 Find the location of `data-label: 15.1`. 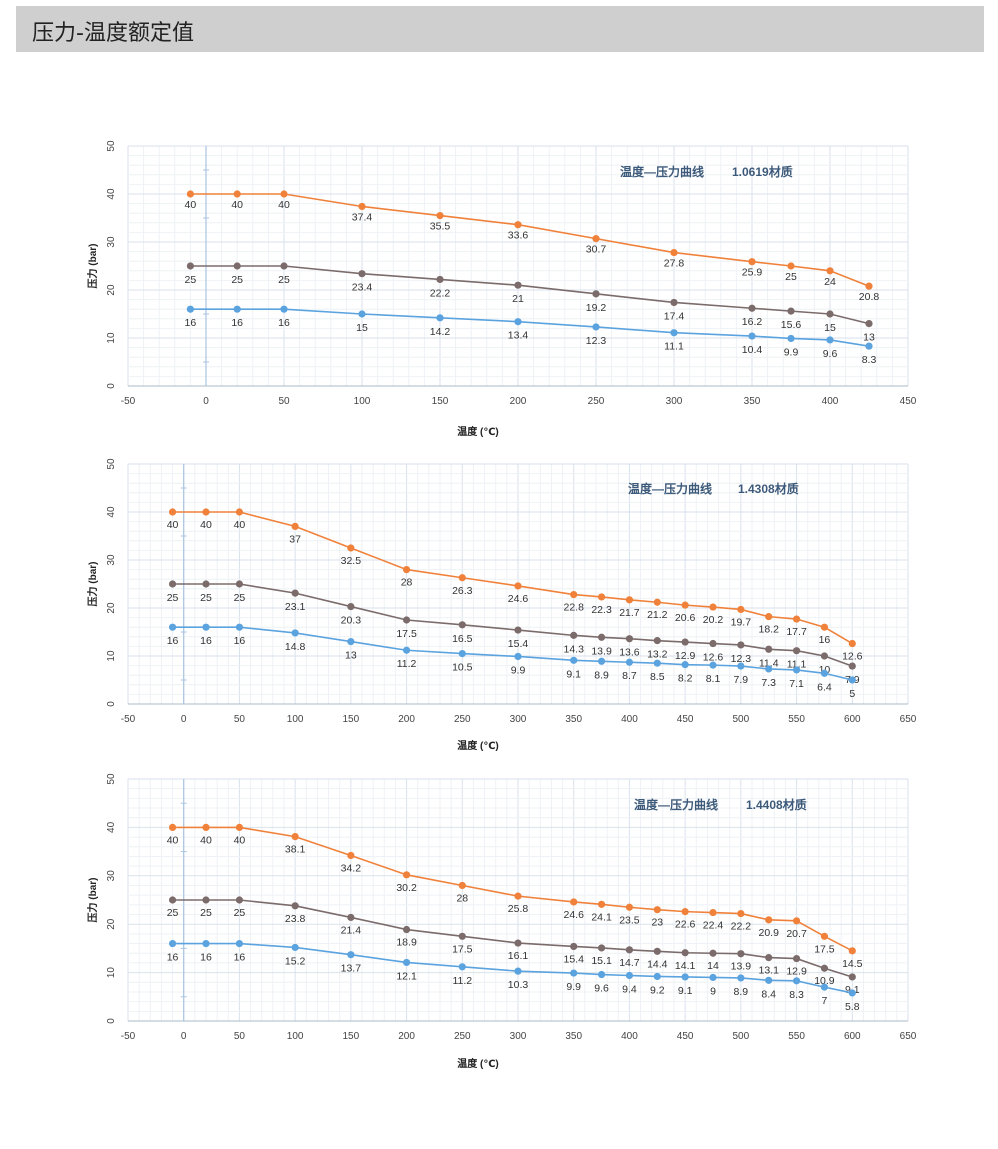

data-label: 15.1 is located at coordinates (601, 961).